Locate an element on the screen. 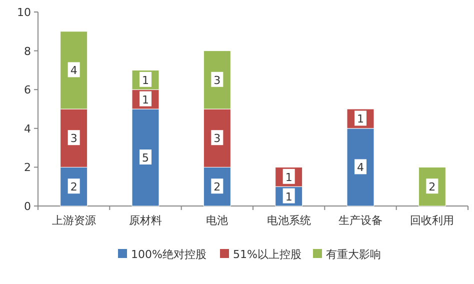 This screenshot has width=474, height=284. y-tick-label: 6 is located at coordinates (27, 90).